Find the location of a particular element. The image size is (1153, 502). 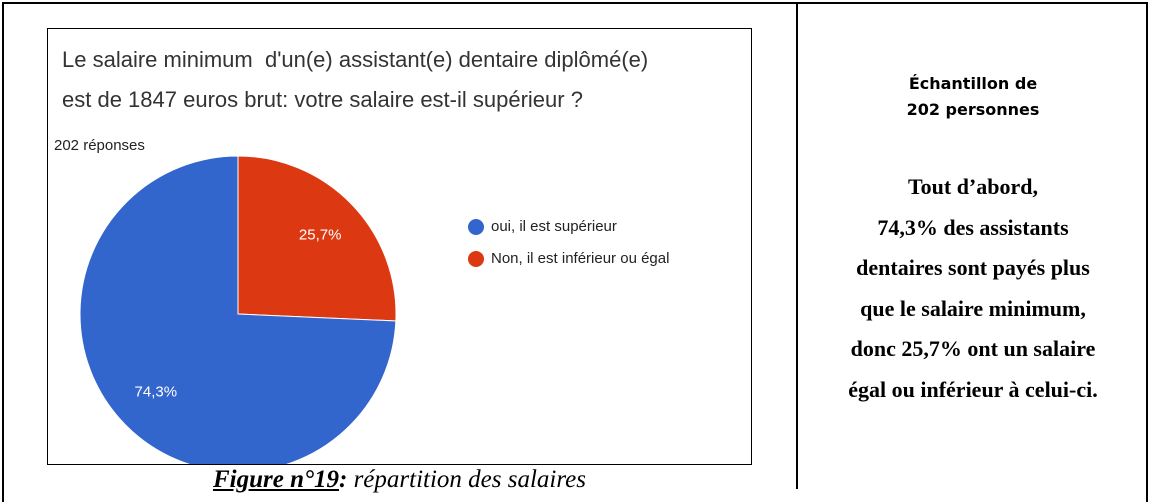

sample-line: Échantillon de is located at coordinates (973, 83).